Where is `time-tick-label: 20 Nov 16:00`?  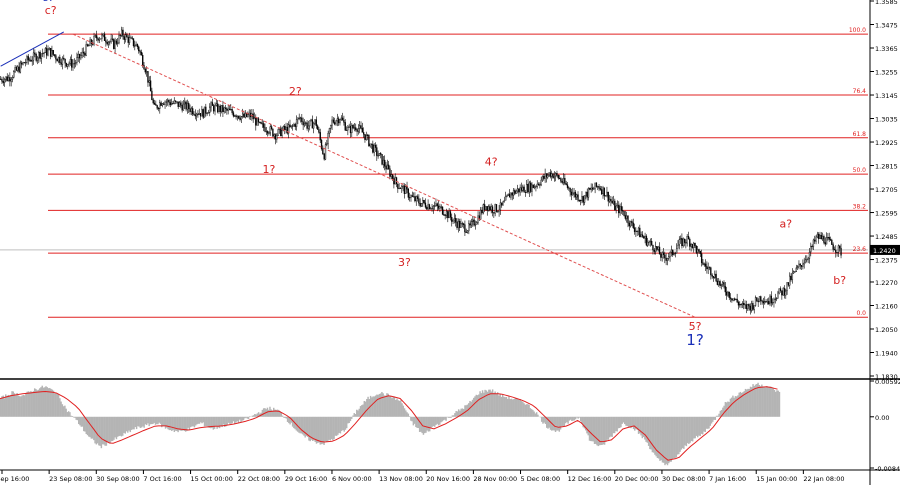 time-tick-label: 20 Nov 16:00 is located at coordinates (448, 479).